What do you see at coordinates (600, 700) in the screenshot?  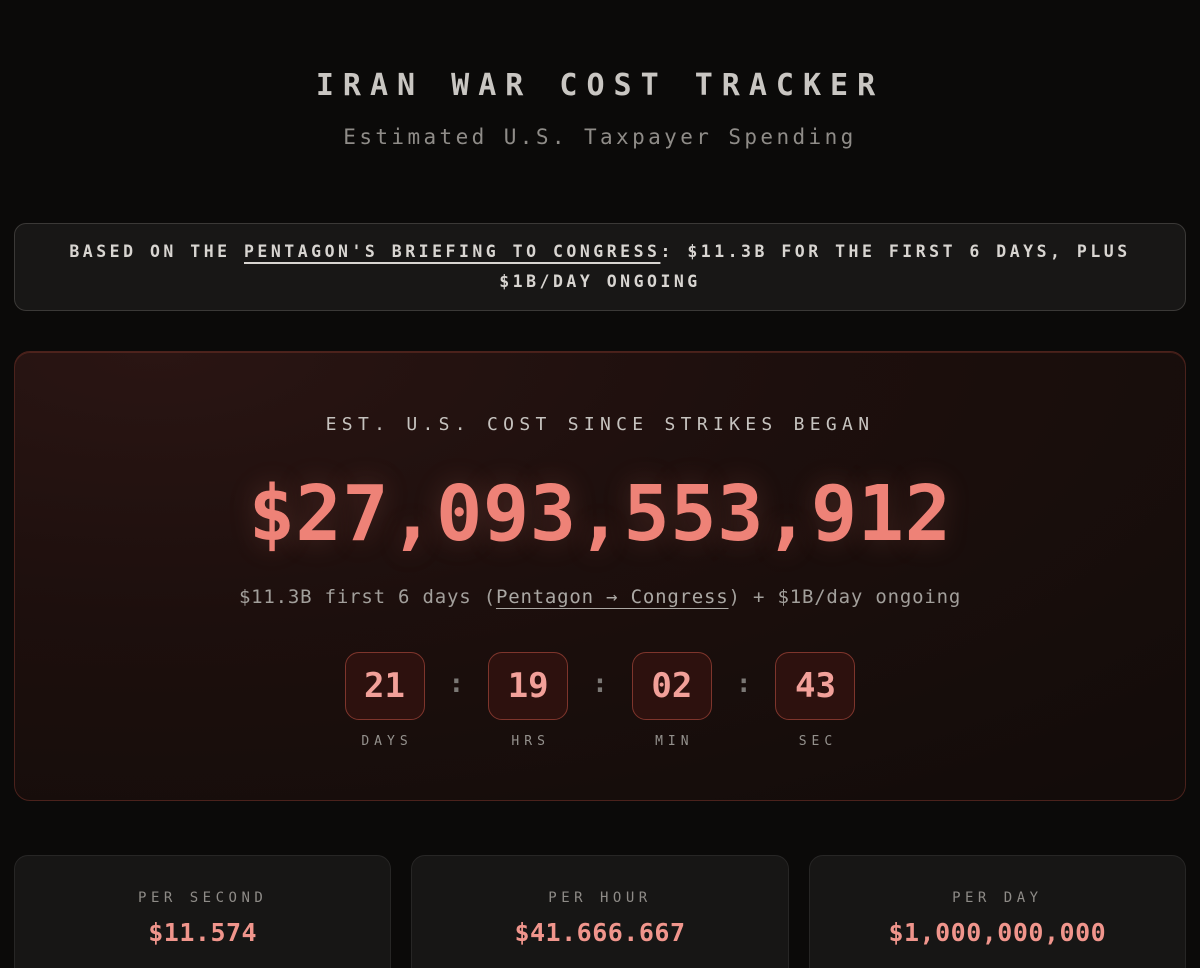 I see `elapsed-timer: 21 DAYS : 19 HRS : 02 MIN : 43 SEC` at bounding box center [600, 700].